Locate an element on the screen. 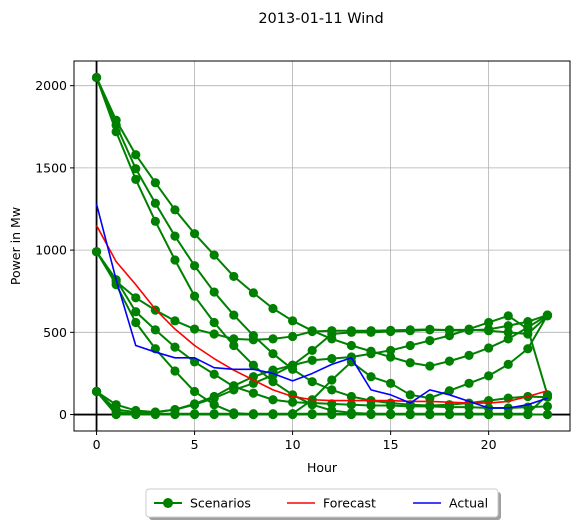 This screenshot has height=530, width=583. x-ticks: 0 5 10 15 20 is located at coordinates (295, 441).